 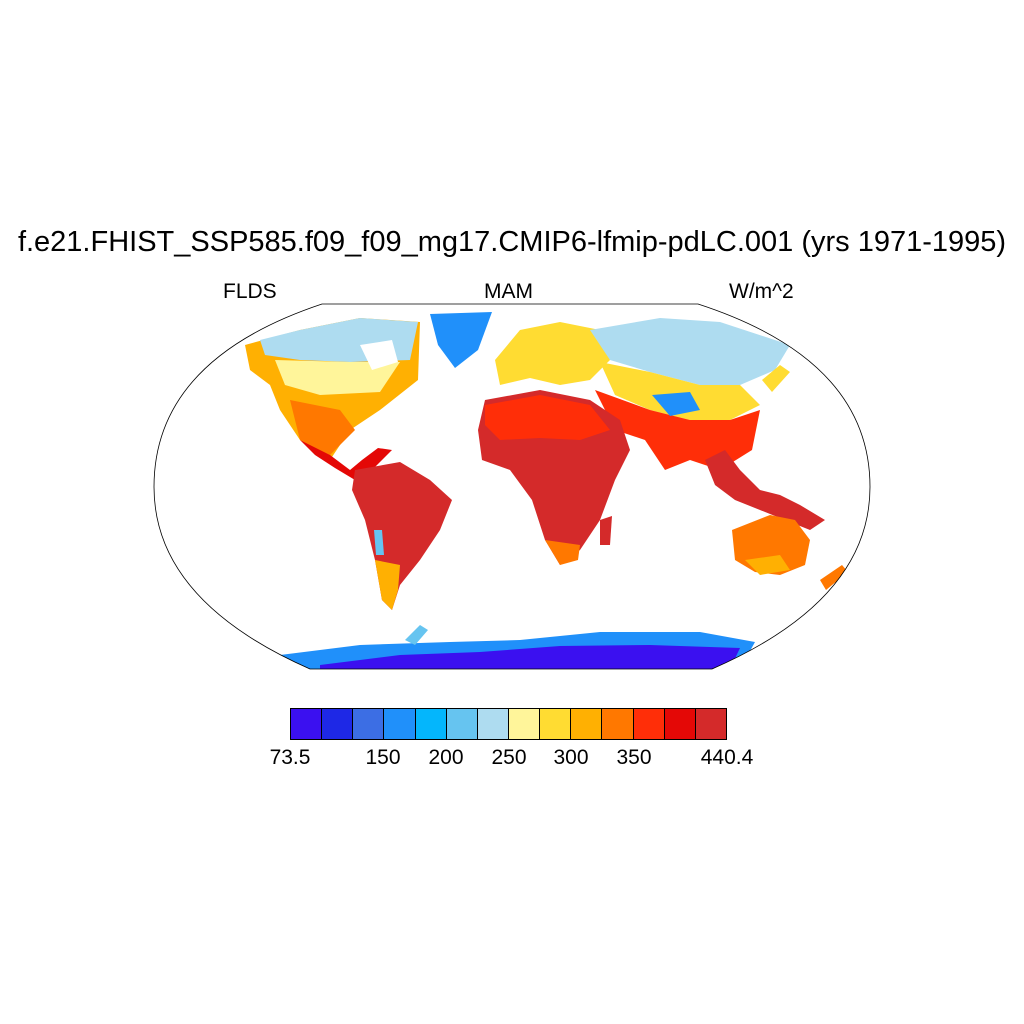 I want to click on south-america, so click(x=402, y=536).